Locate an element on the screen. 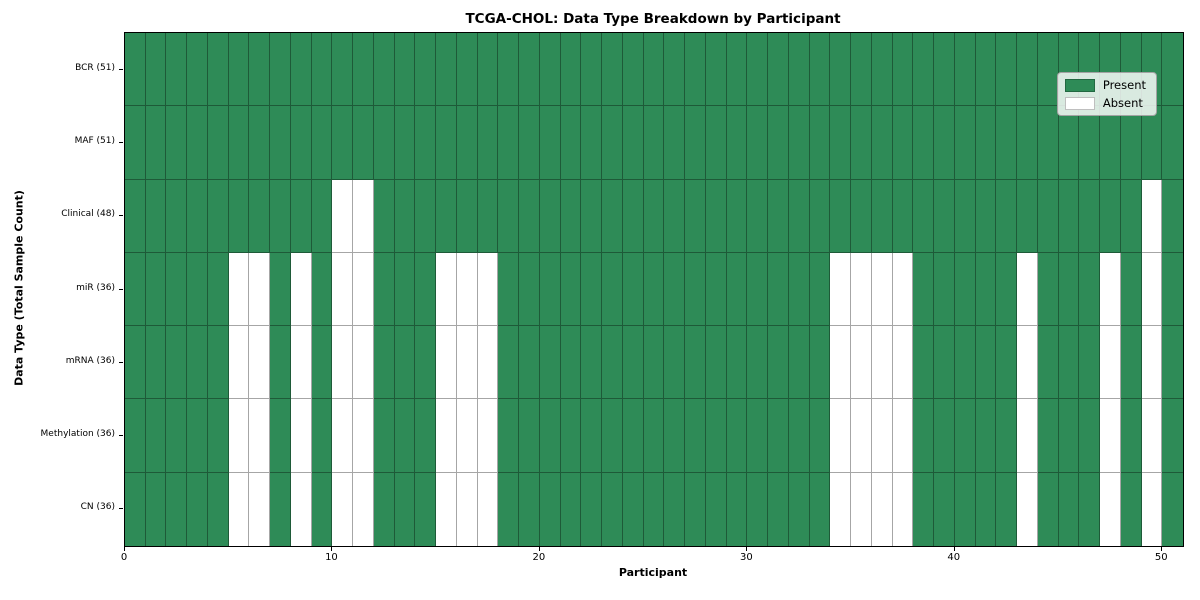 The height and width of the screenshot is (600, 1200). legend: Present Absent is located at coordinates (1106, 94).